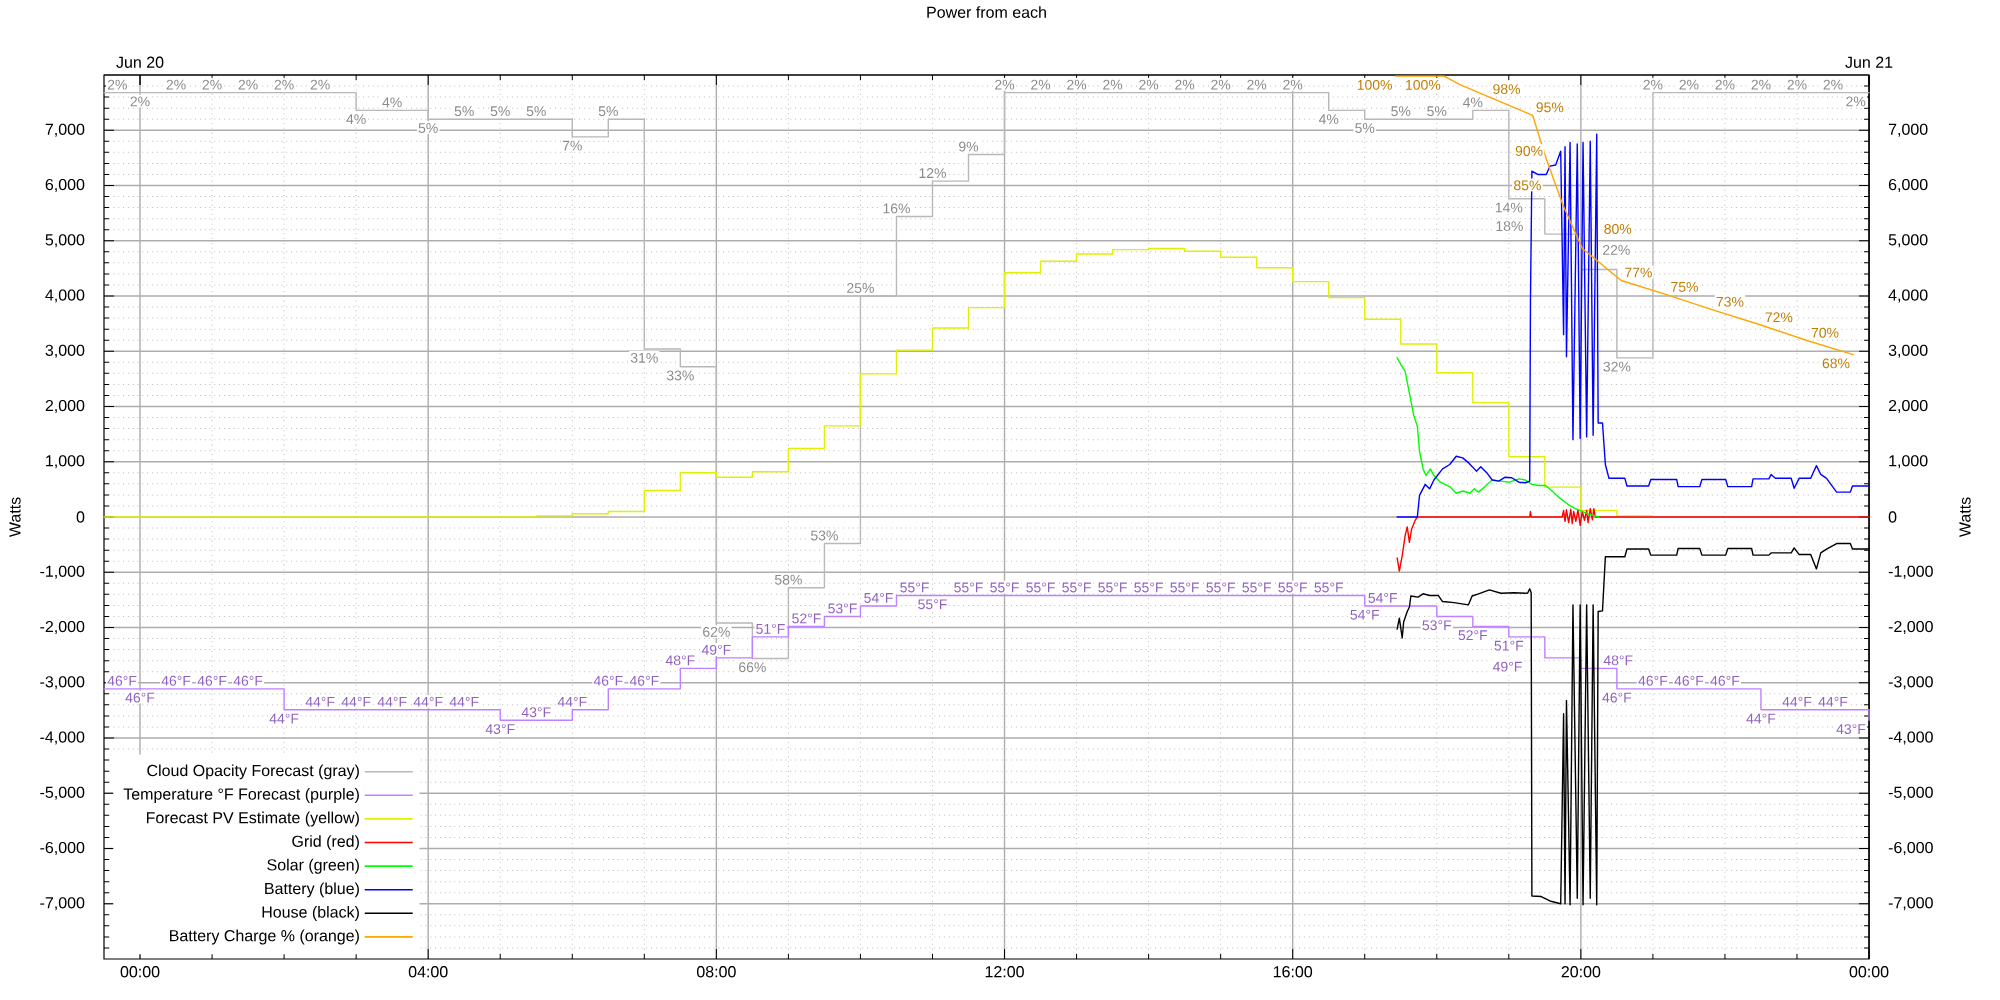  What do you see at coordinates (65, 351) in the screenshot?
I see `y-tick-label: 3,000` at bounding box center [65, 351].